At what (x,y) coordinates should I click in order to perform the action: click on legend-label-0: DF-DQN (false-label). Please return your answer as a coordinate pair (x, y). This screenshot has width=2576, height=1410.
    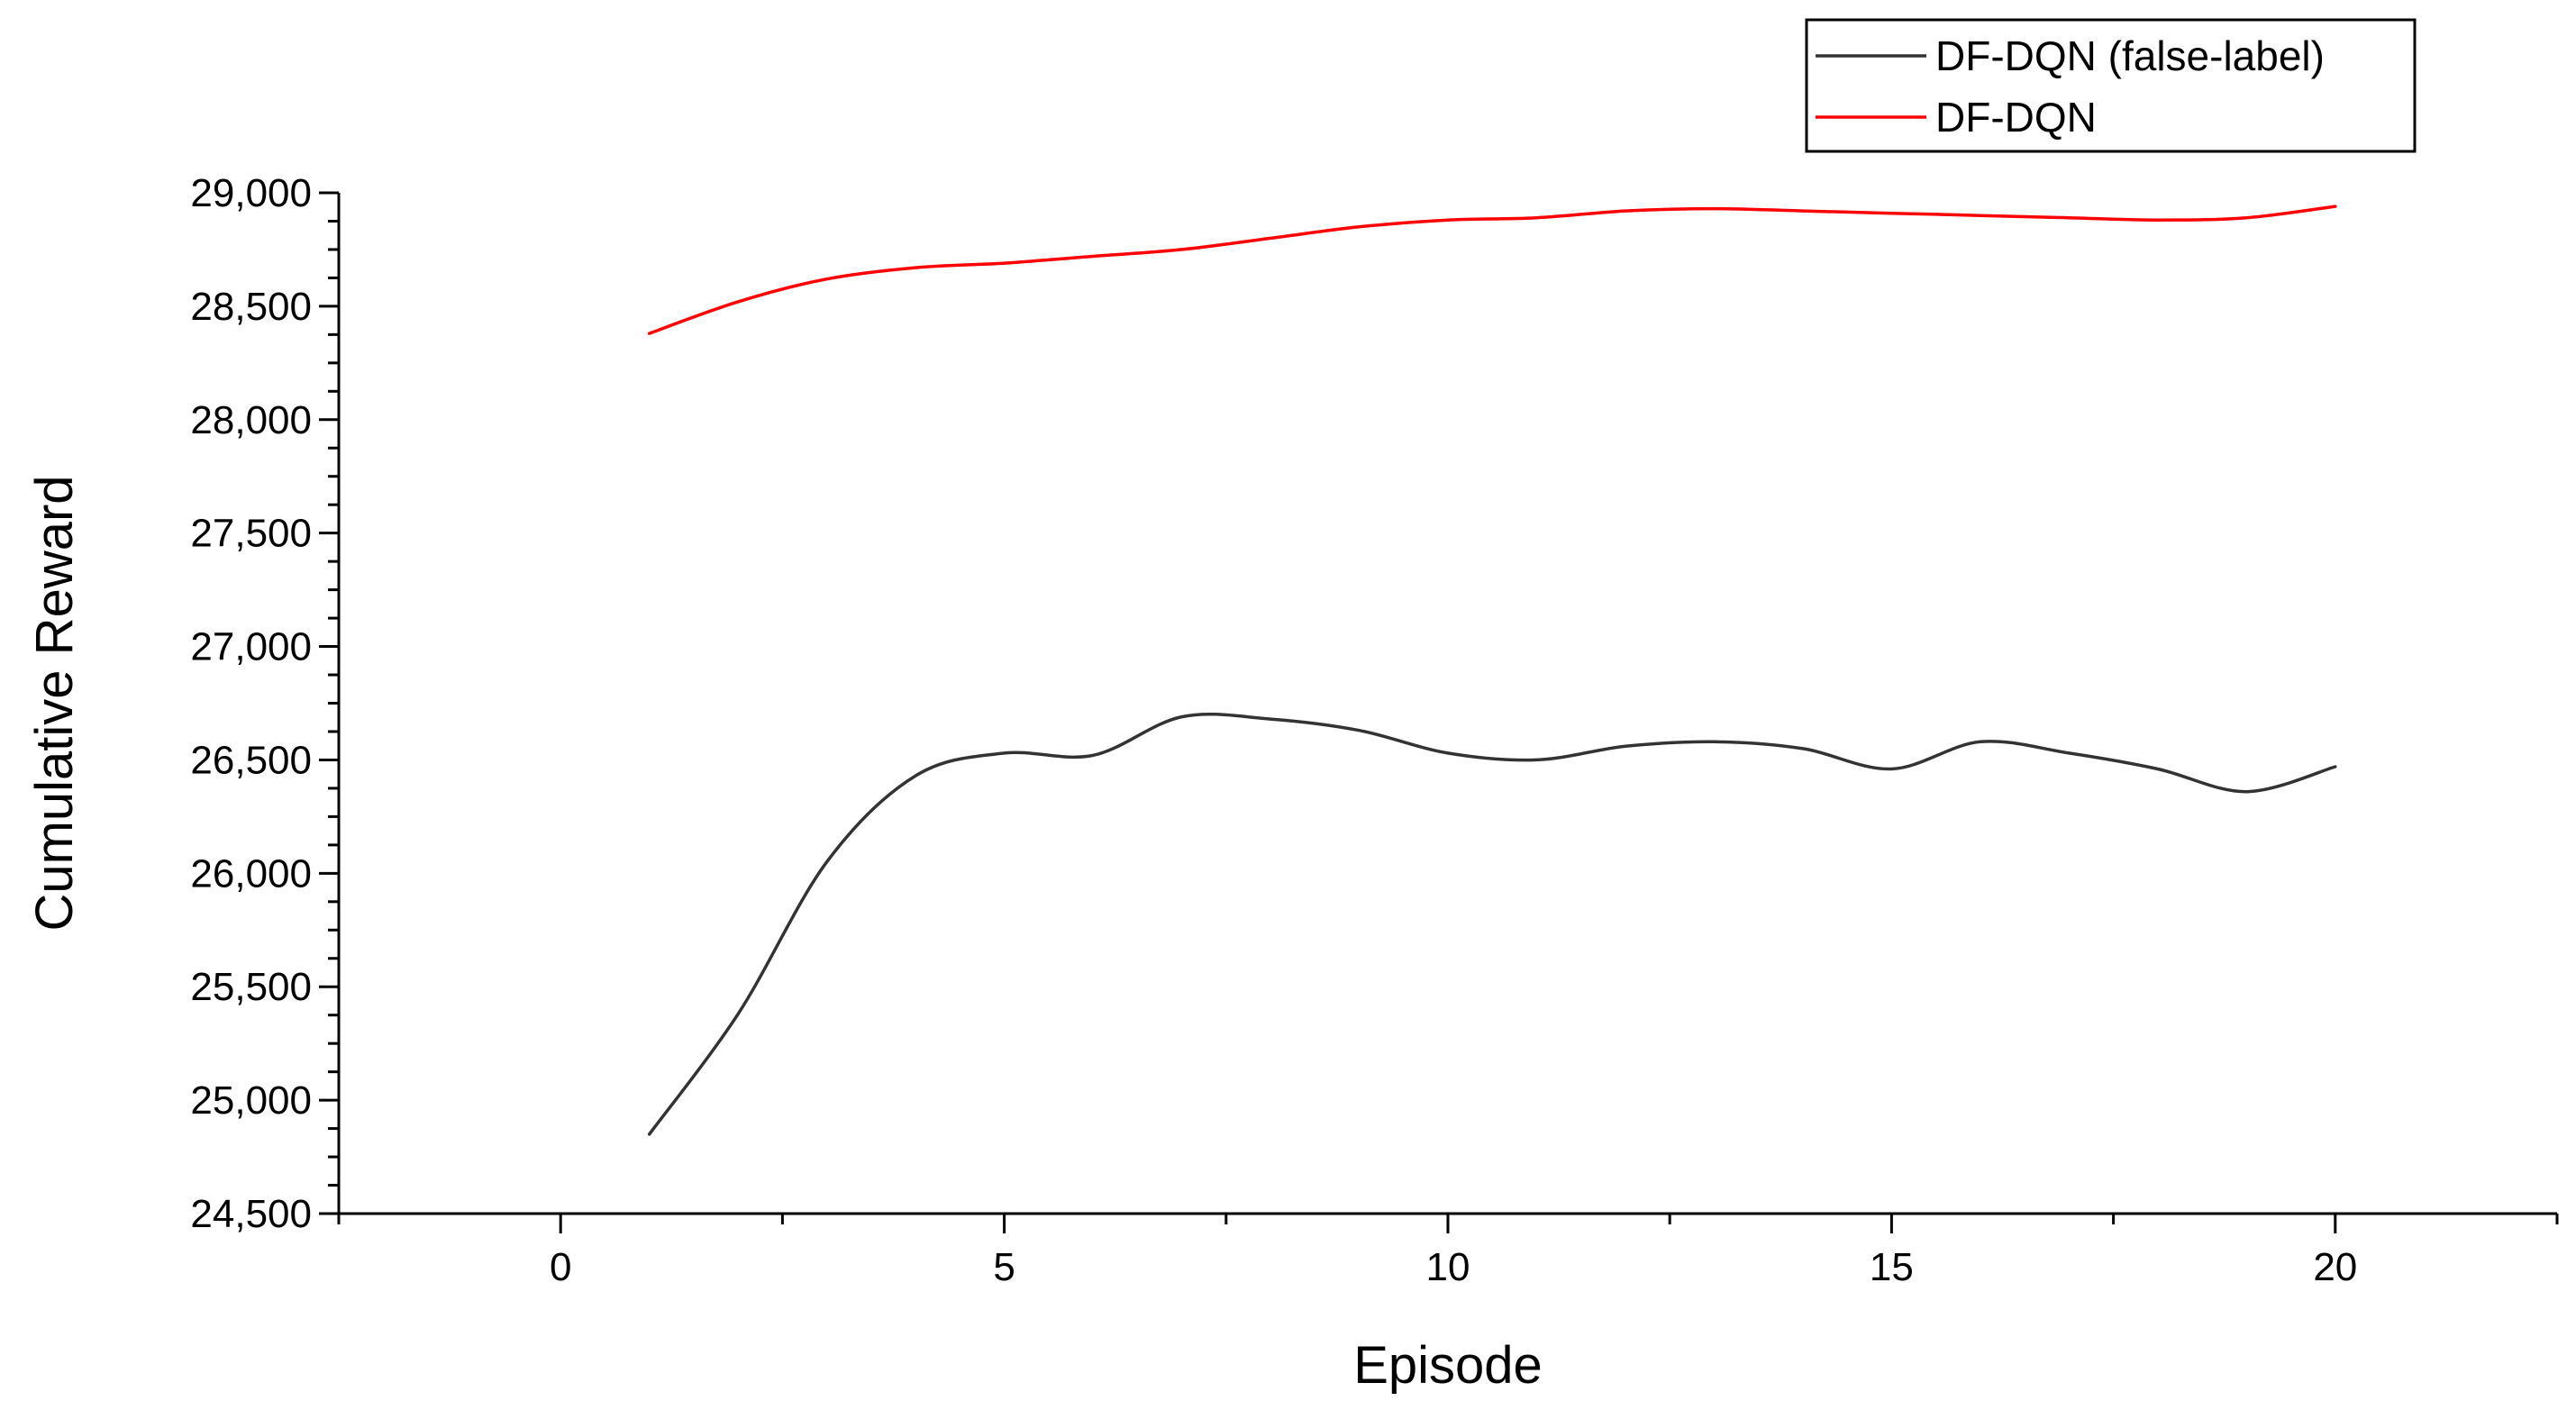
    Looking at the image, I should click on (2130, 56).